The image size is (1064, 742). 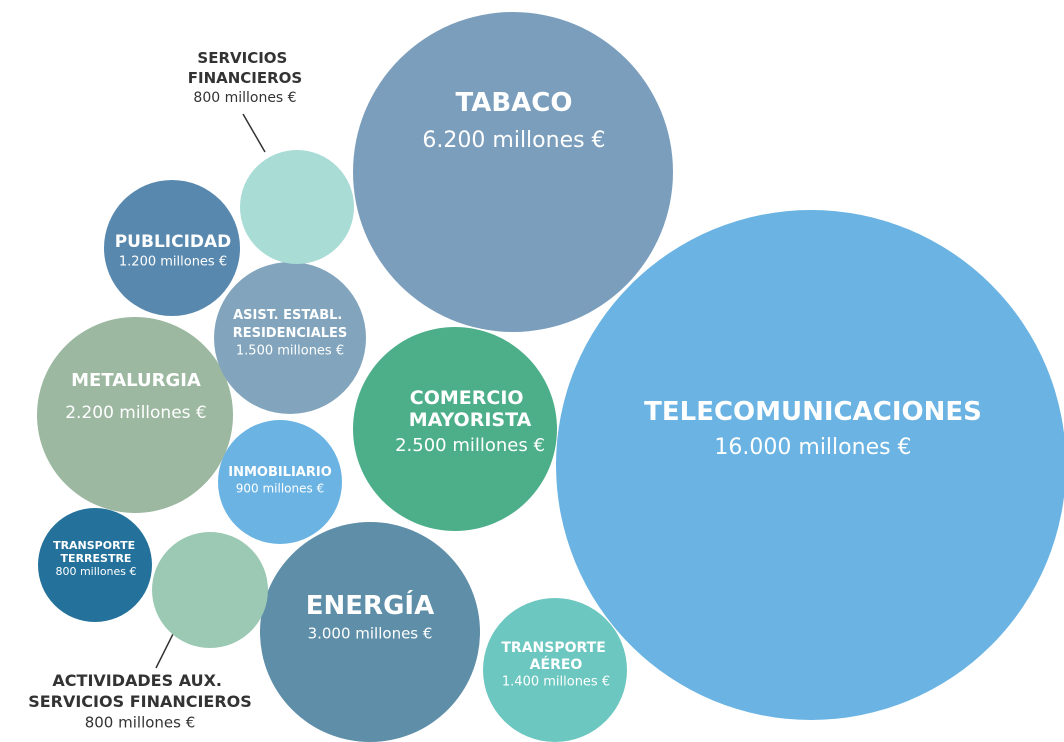 I want to click on bubble-name-line: ASIST. ESTABL., so click(x=290, y=315).